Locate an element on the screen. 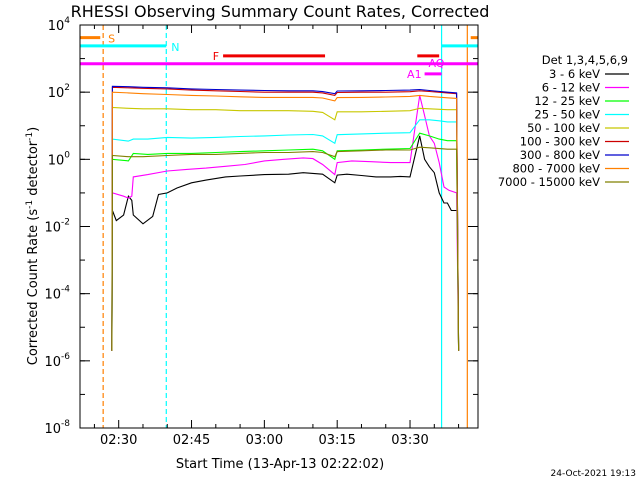 This screenshot has width=640, height=480. flag-label-n: N is located at coordinates (175, 47).